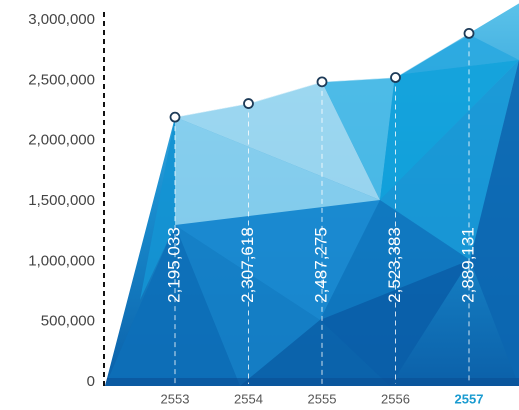 Image resolution: width=519 pixels, height=410 pixels. Describe the element at coordinates (68, 321) in the screenshot. I see `y-tick-label: 500,000` at that location.